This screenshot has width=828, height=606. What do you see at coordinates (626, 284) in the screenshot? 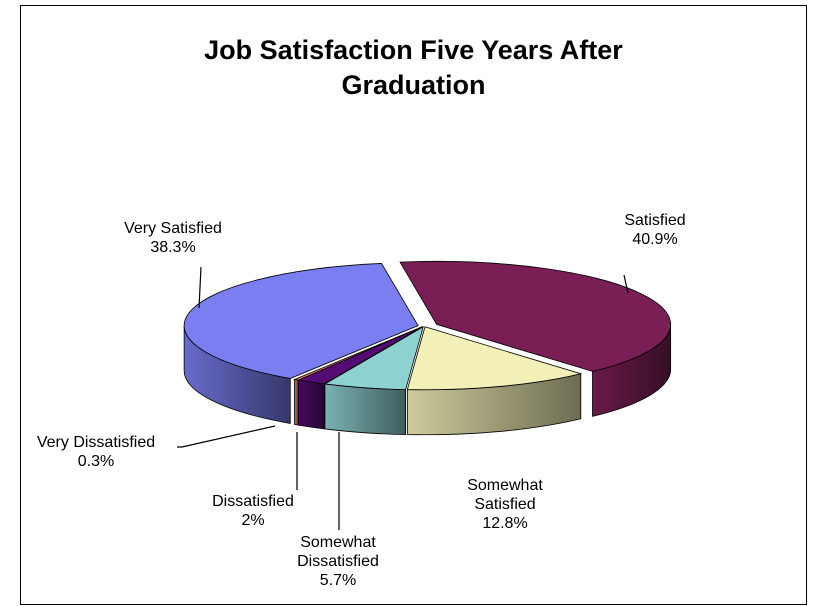
I see `leader-line-satisfied` at bounding box center [626, 284].